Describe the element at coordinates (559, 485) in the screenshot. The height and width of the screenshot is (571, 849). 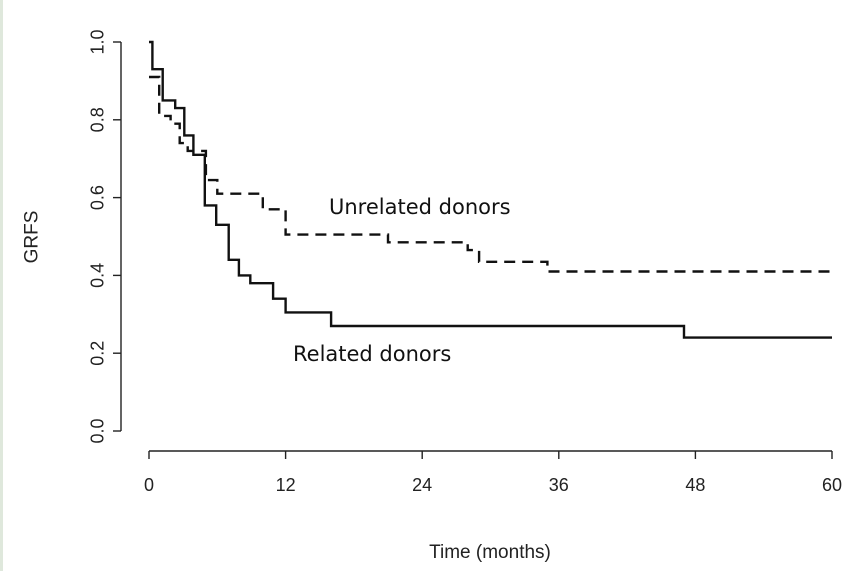
I see `x-tick-label: 36` at that location.